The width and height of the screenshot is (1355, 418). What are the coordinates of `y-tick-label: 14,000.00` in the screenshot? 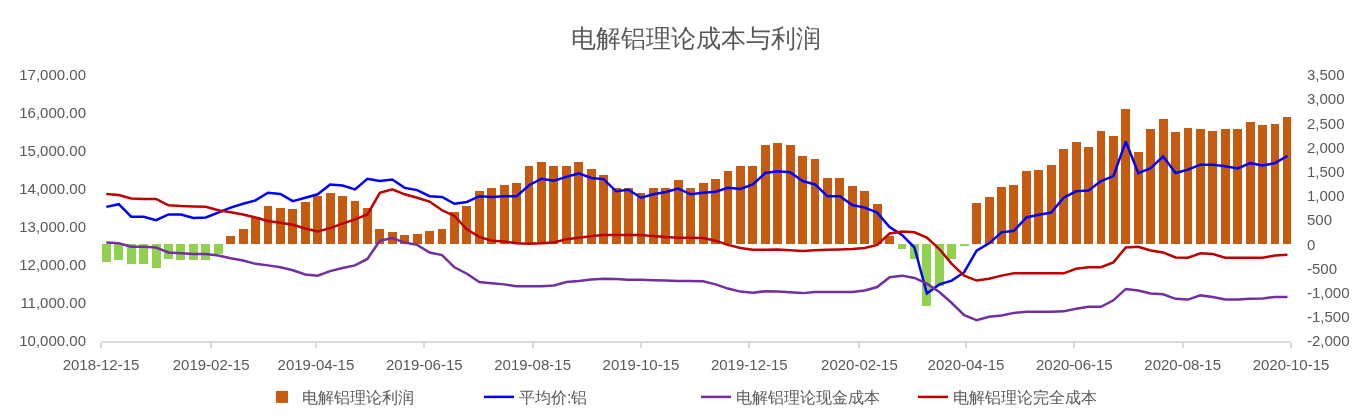 It's located at (52, 189).